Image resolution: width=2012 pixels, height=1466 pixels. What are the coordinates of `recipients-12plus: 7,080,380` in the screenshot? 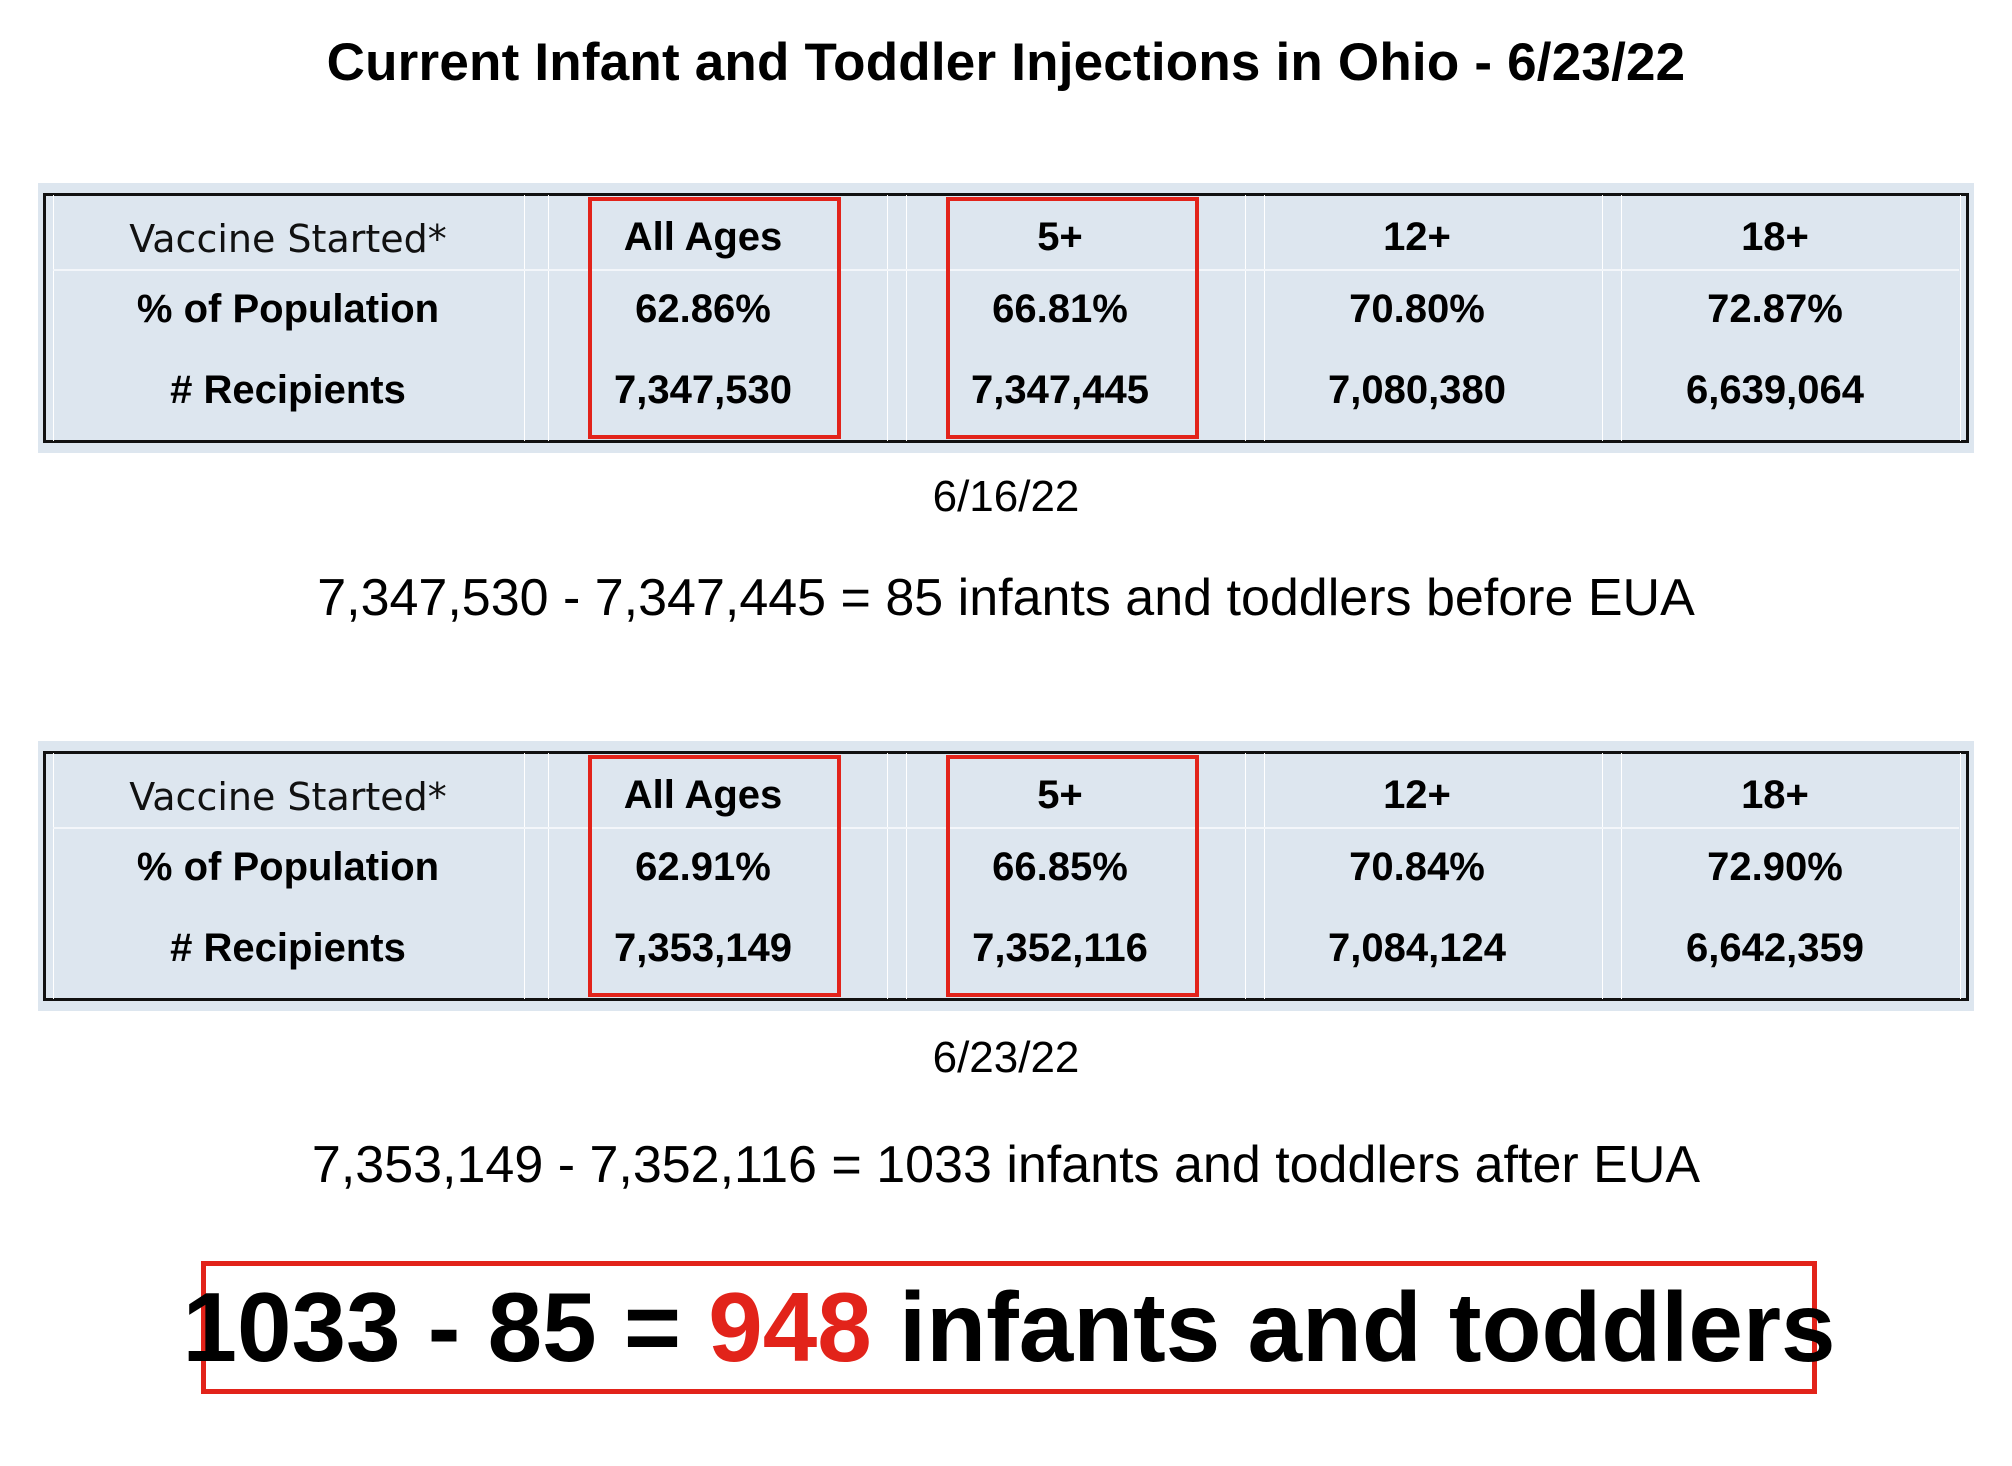 It's located at (1417, 390).